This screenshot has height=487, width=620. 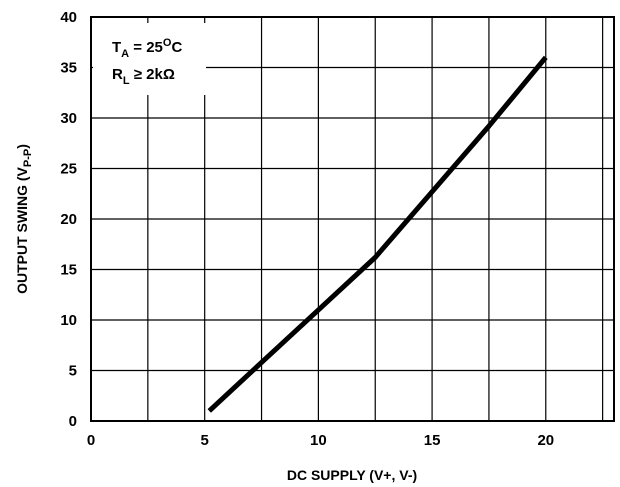 I want to click on annotation-rl: RL ≥ 2kΩ, so click(x=143, y=76).